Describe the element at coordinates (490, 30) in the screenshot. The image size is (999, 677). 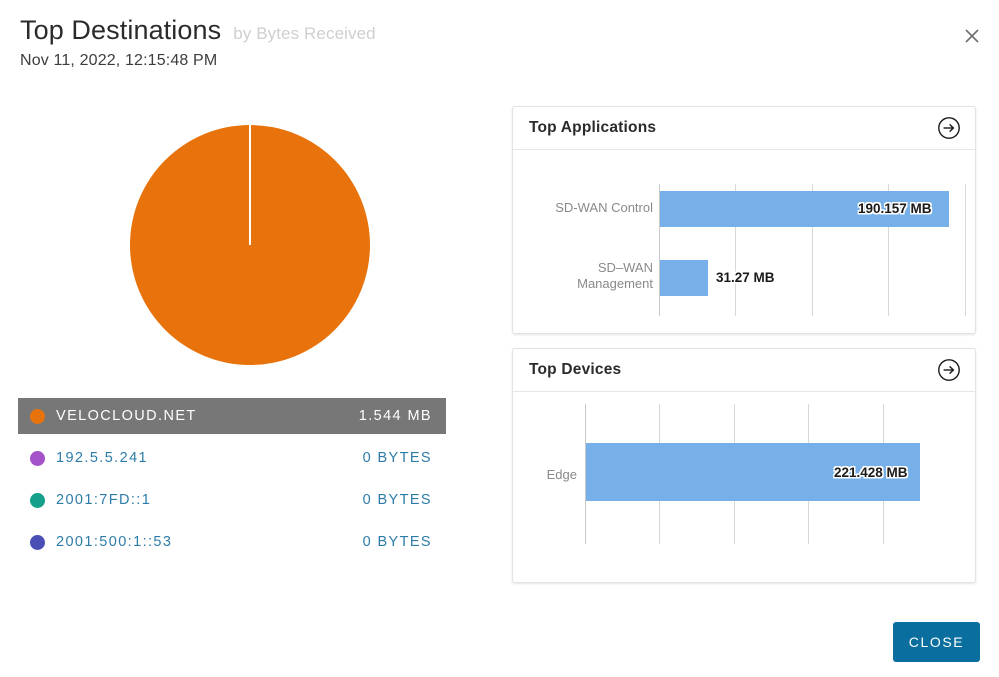
I see `title-row: Top Destinations by Bytes Received` at that location.